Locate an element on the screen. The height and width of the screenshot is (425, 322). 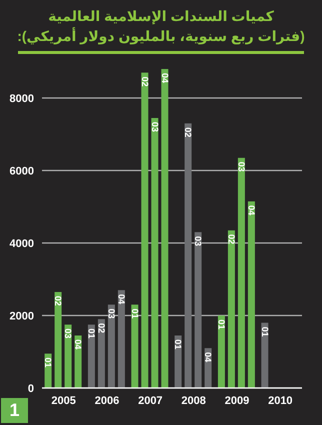
text: 1 is located at coordinates (14, 410).